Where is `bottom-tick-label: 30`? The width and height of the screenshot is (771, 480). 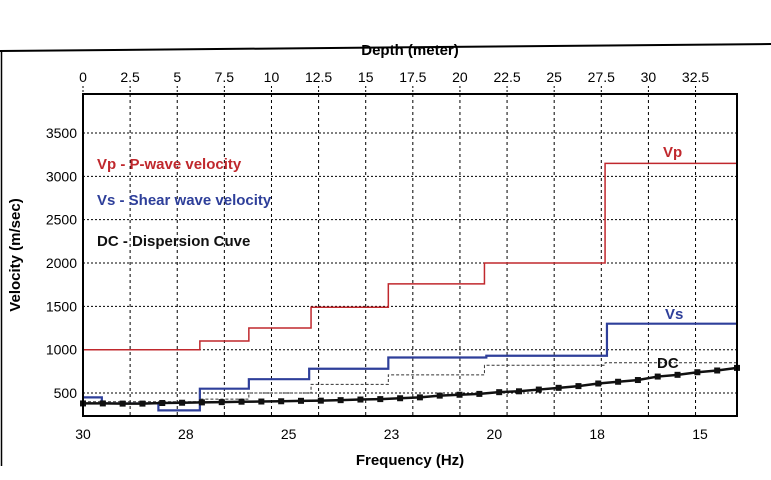
bottom-tick-label: 30 is located at coordinates (83, 434).